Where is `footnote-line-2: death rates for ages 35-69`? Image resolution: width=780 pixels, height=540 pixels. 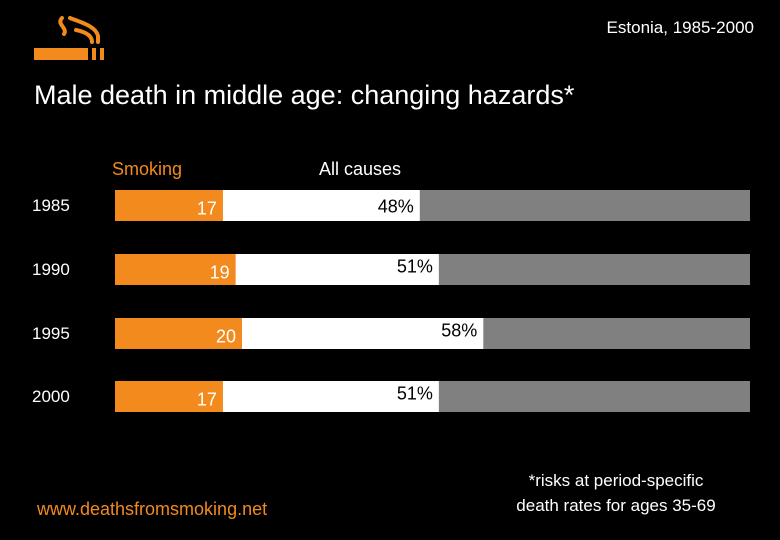
footnote-line-2: death rates for ages 35-69 is located at coordinates (616, 505).